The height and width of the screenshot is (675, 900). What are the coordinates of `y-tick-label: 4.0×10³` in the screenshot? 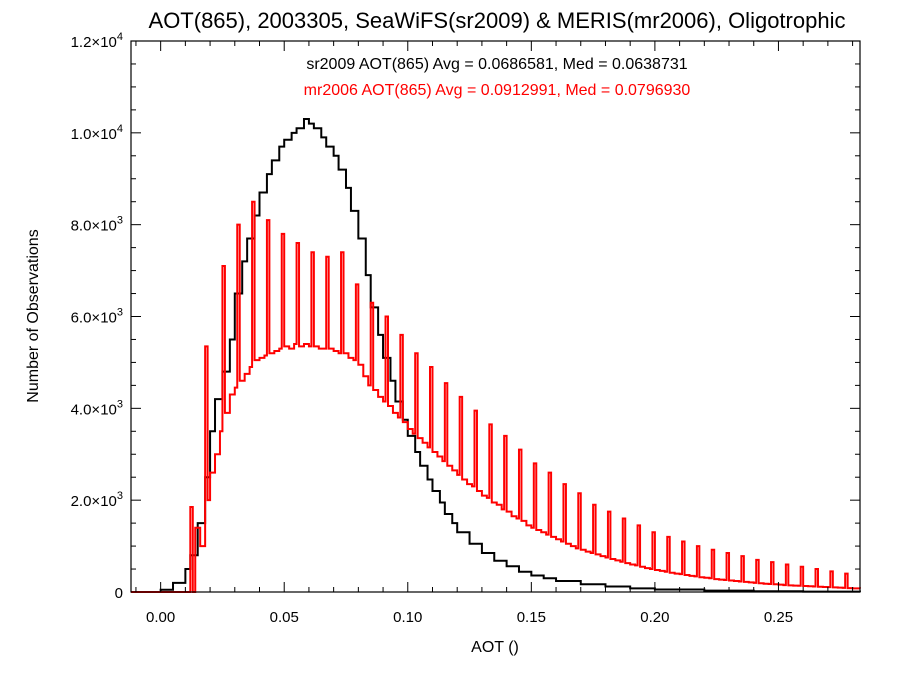 It's located at (97, 408).